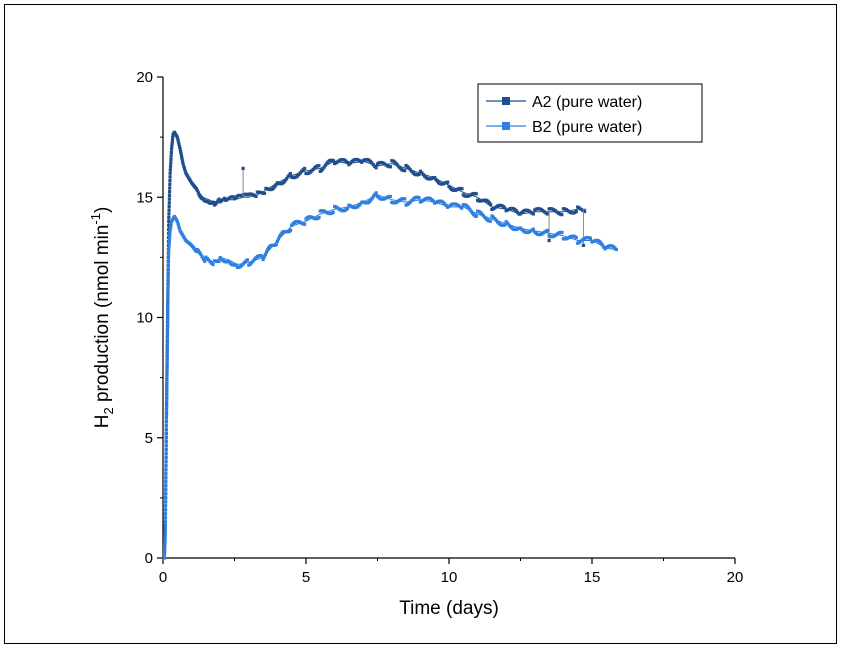 This screenshot has width=843, height=650. Describe the element at coordinates (108, 410) in the screenshot. I see `y-axis-title-sub: 2` at that location.